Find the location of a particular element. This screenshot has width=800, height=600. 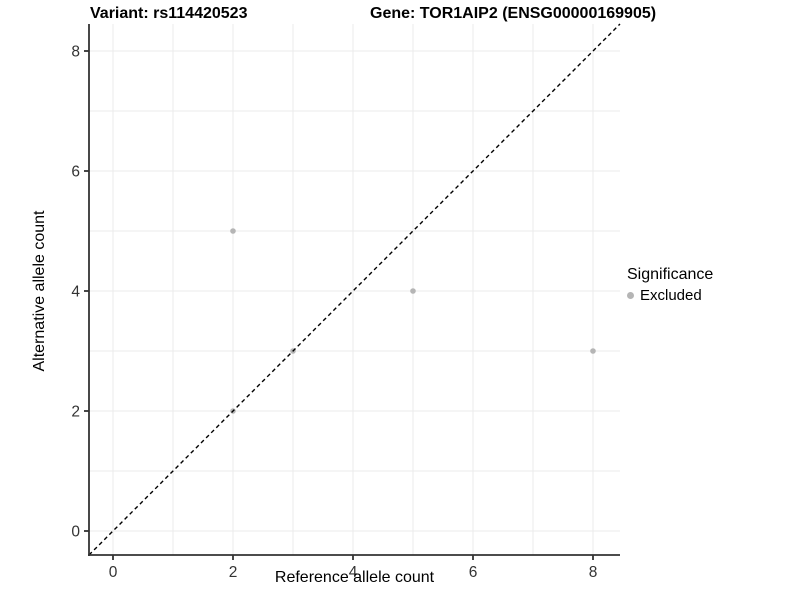

legend-item-excluded: Excluded is located at coordinates (670, 295).